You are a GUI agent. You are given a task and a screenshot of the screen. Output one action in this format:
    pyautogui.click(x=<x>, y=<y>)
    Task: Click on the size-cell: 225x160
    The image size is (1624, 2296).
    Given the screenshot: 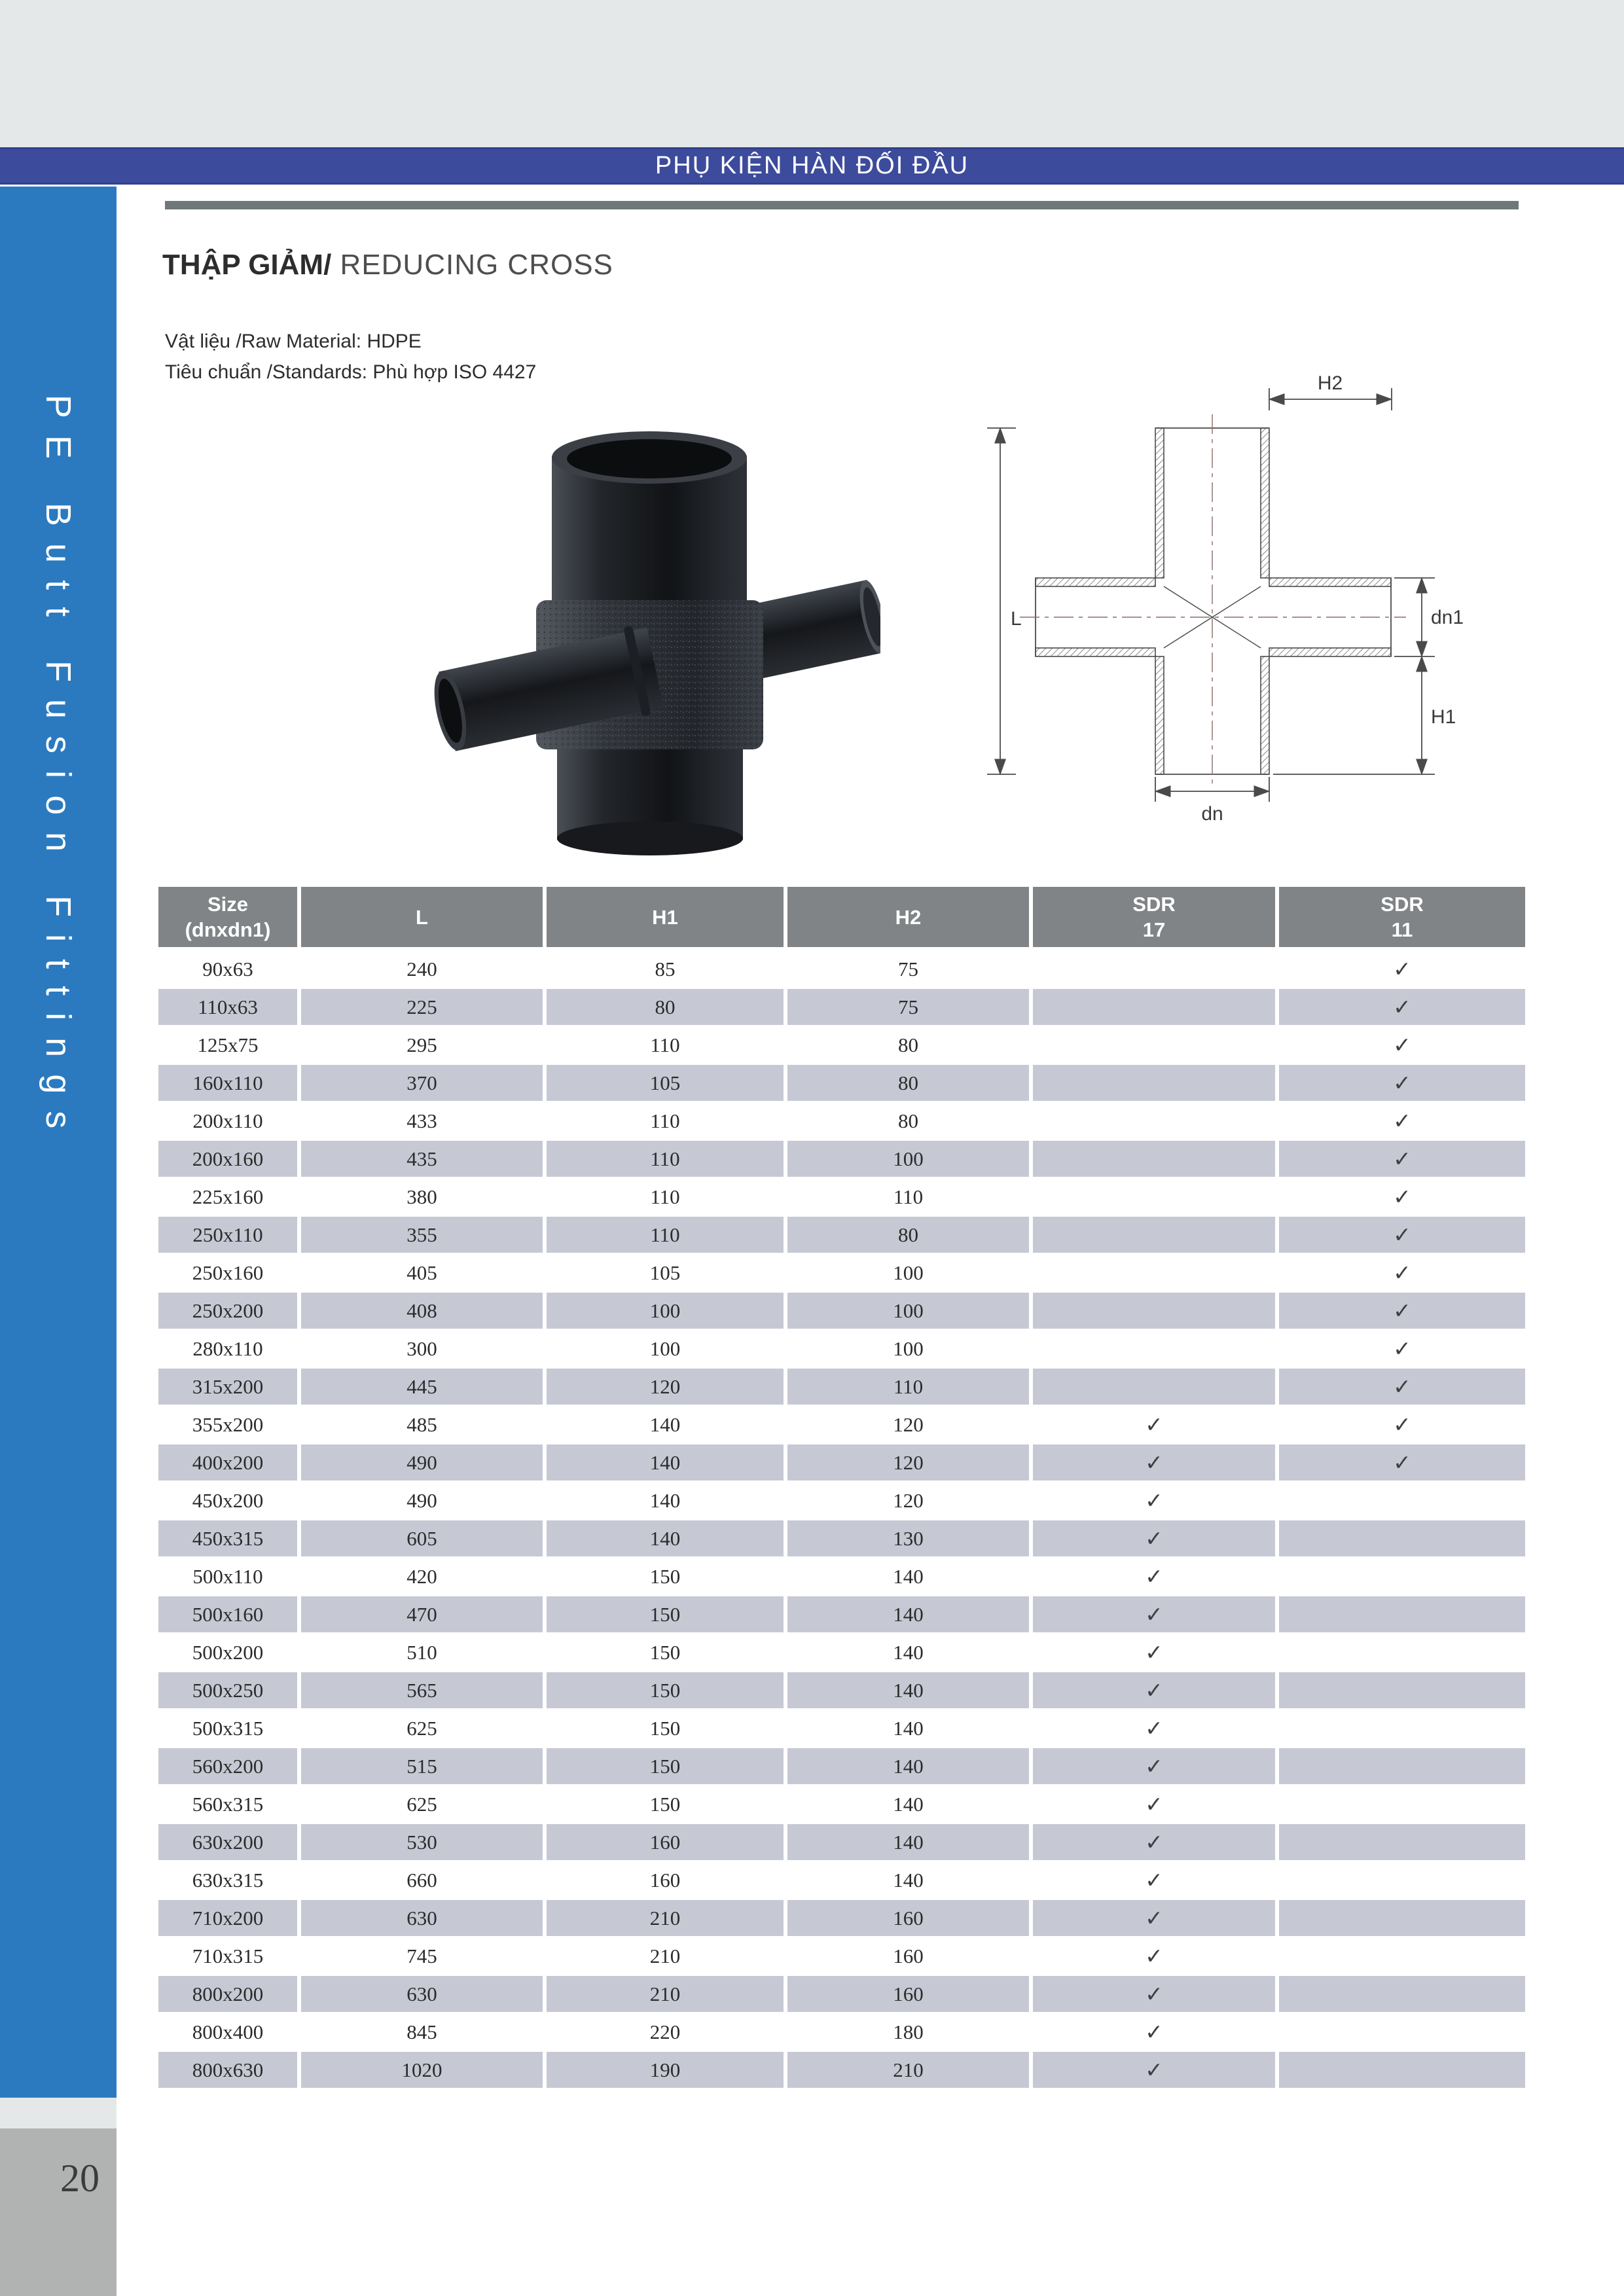 What is the action you would take?
    pyautogui.click(x=229, y=1197)
    